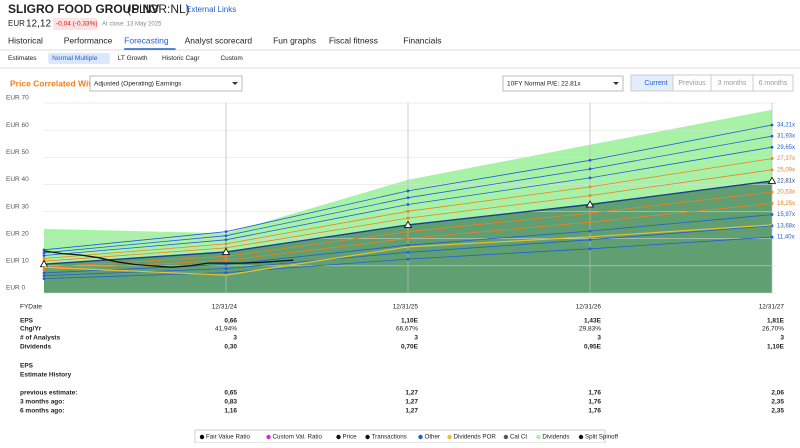  I want to click on legend-label: Custom Val. Ratio, so click(298, 437).